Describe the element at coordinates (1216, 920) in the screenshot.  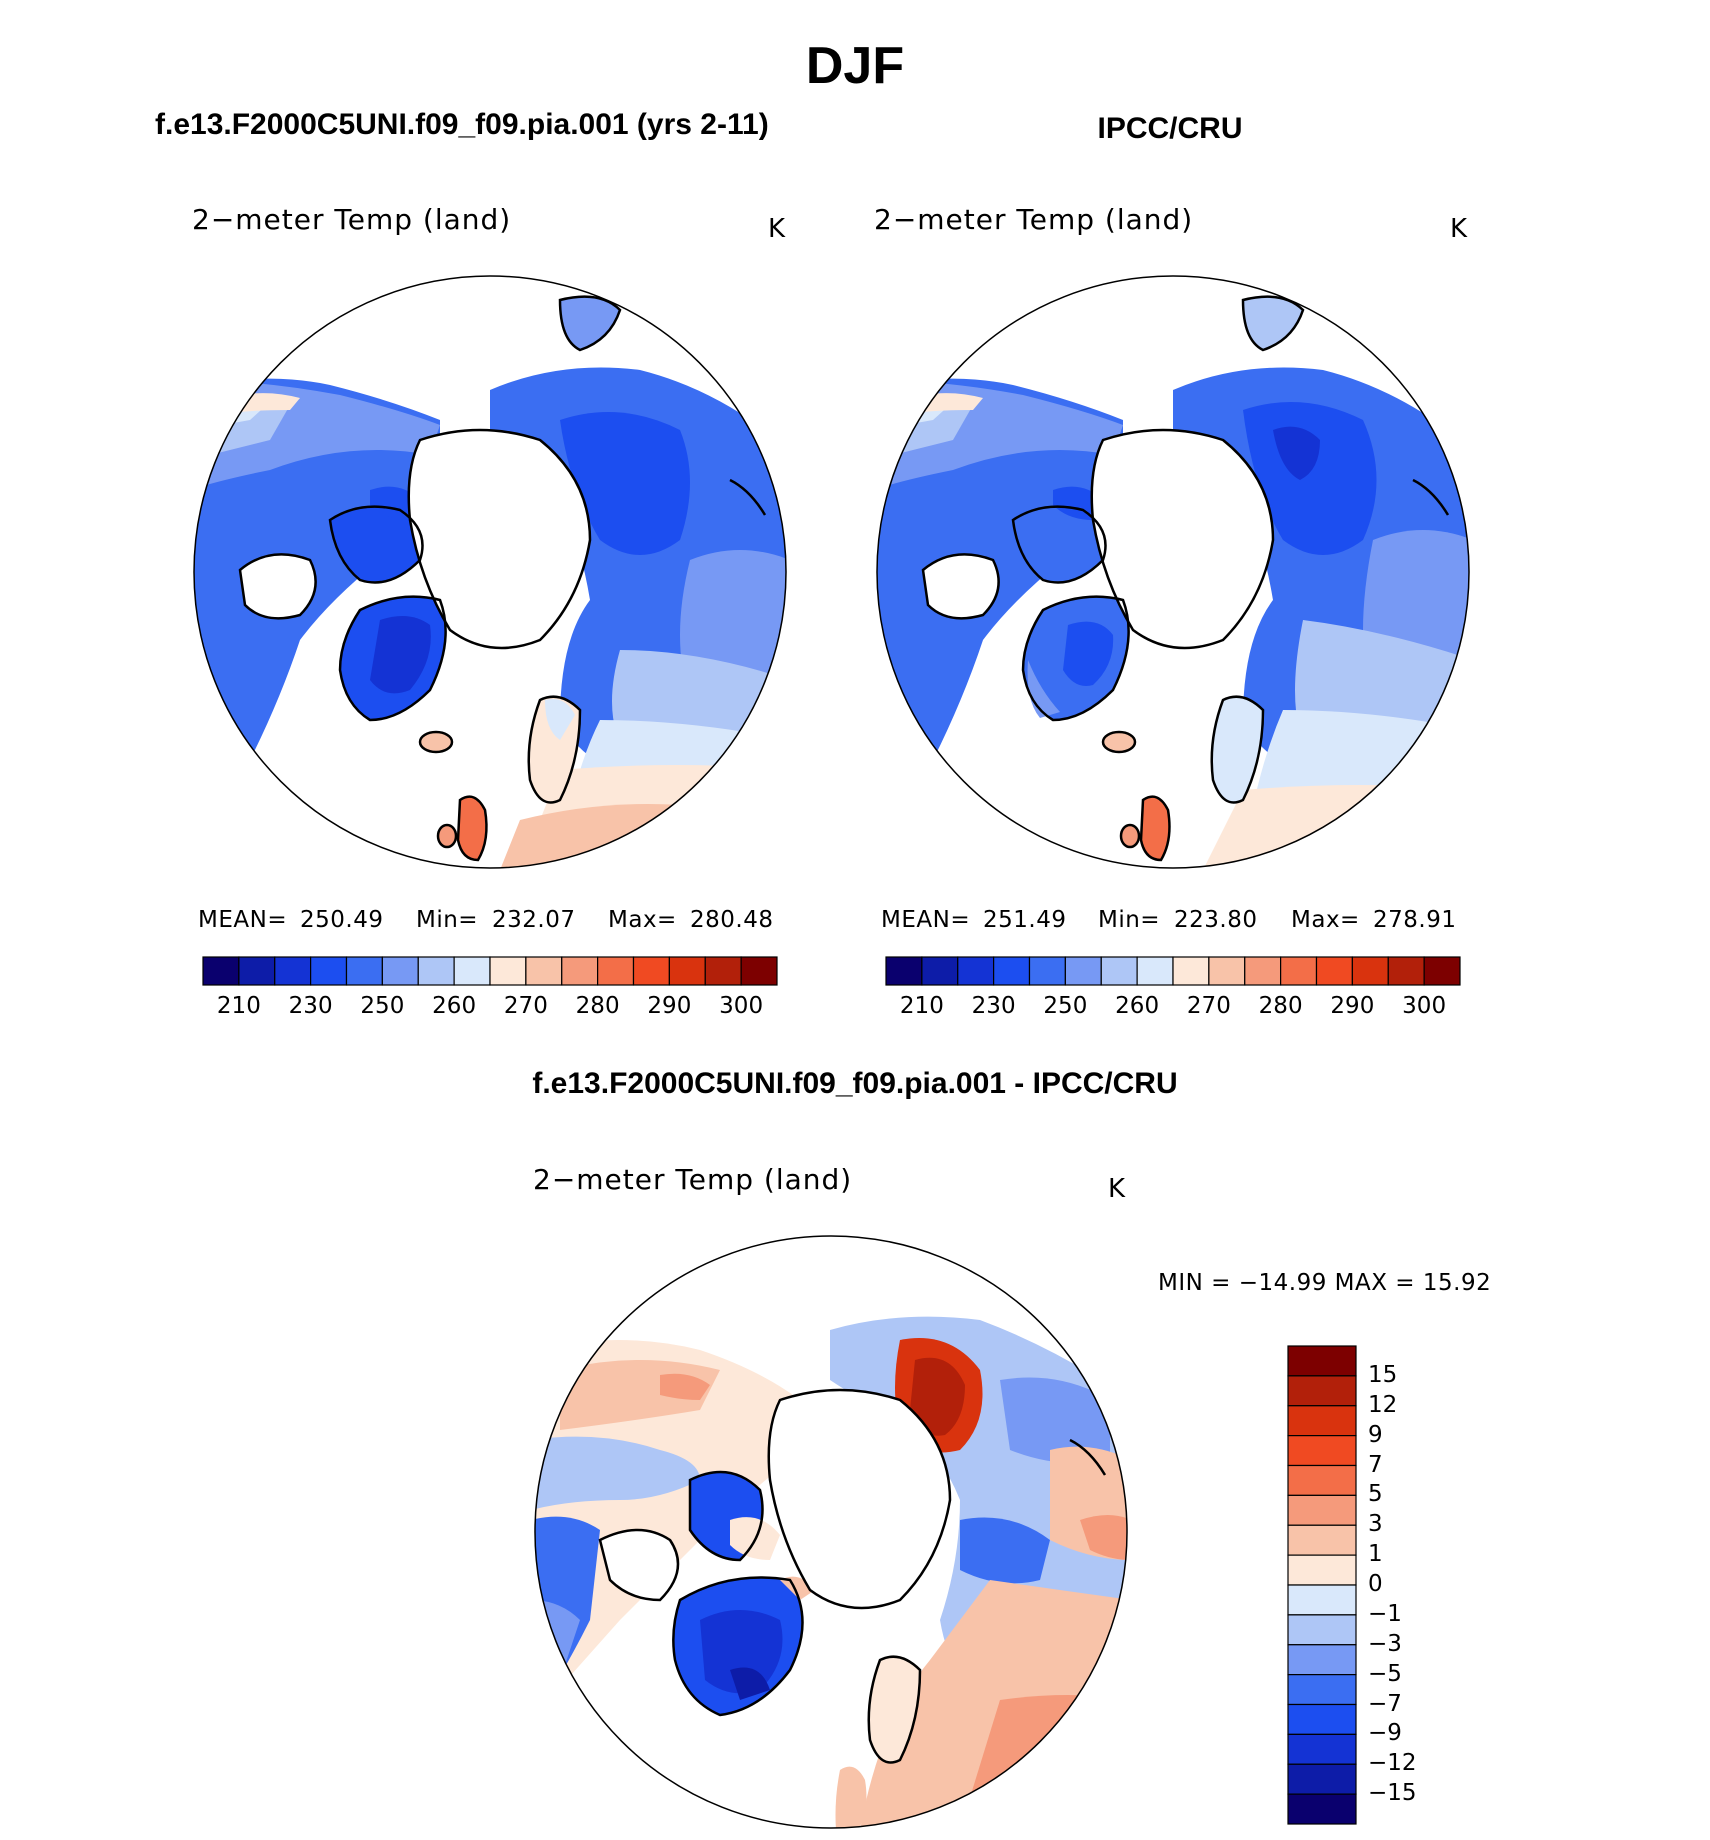
I see `stats-min-value-obs: 223.80` at that location.